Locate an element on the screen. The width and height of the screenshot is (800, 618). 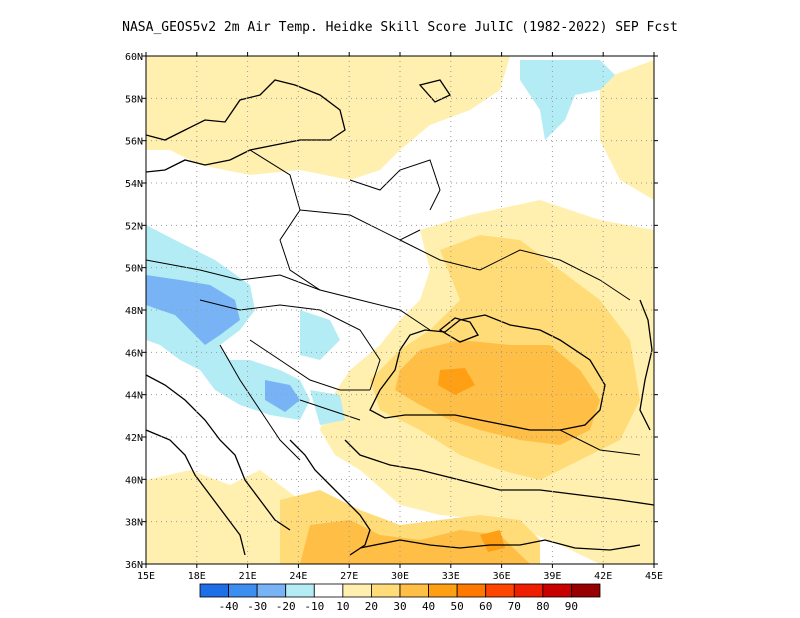
warm-caucasus-region is located at coordinates (497, 392).